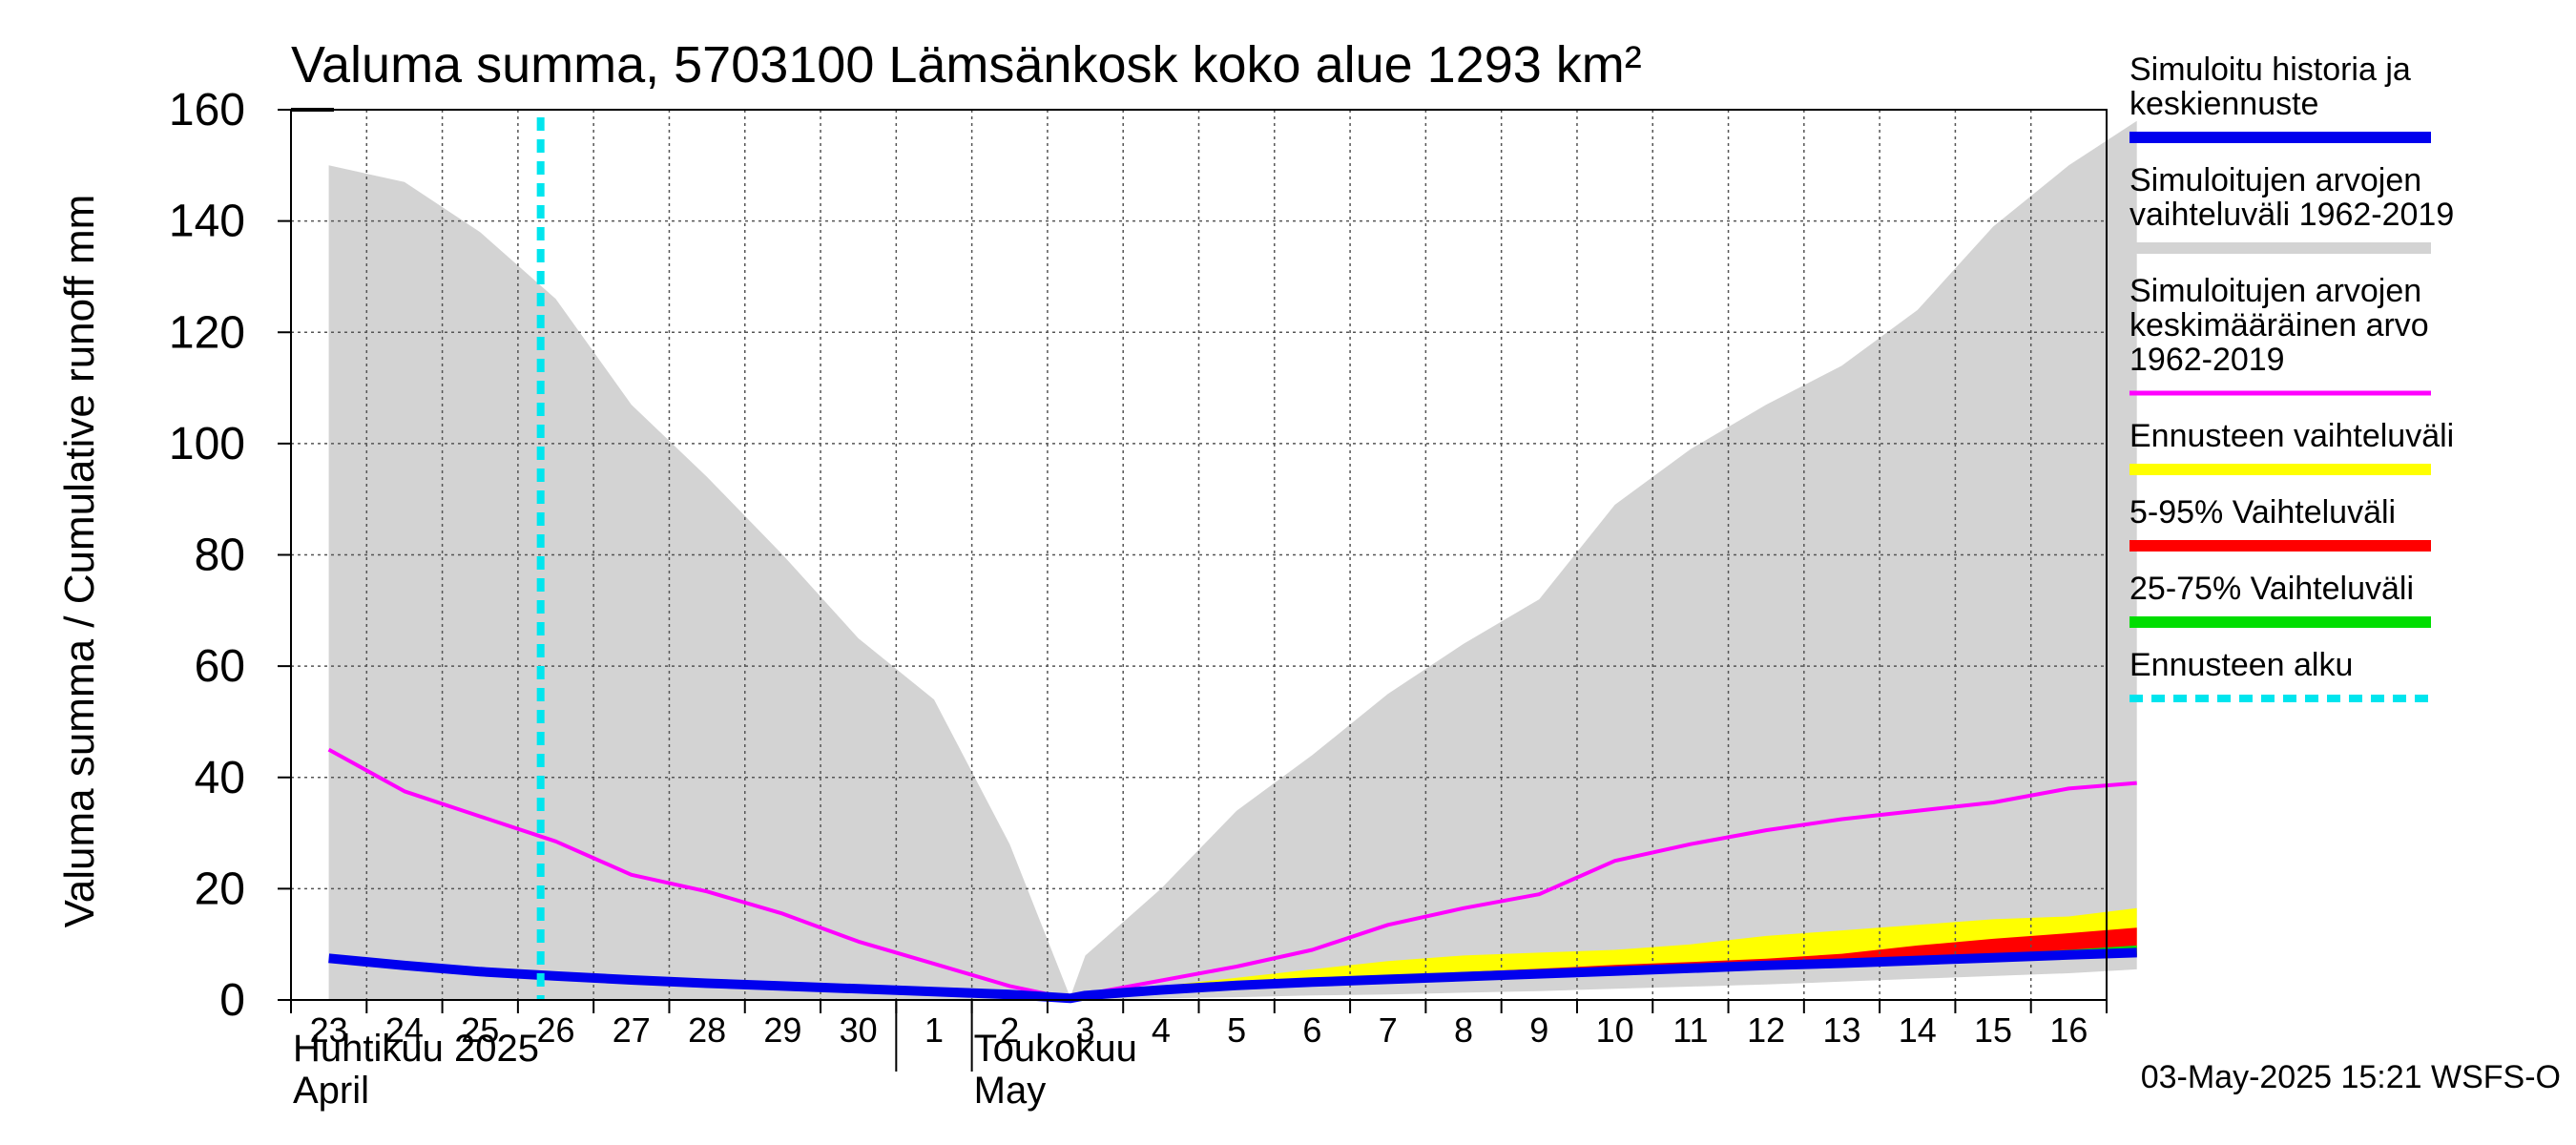  What do you see at coordinates (404, 1030) in the screenshot?
I see `x-tick-label: 24` at bounding box center [404, 1030].